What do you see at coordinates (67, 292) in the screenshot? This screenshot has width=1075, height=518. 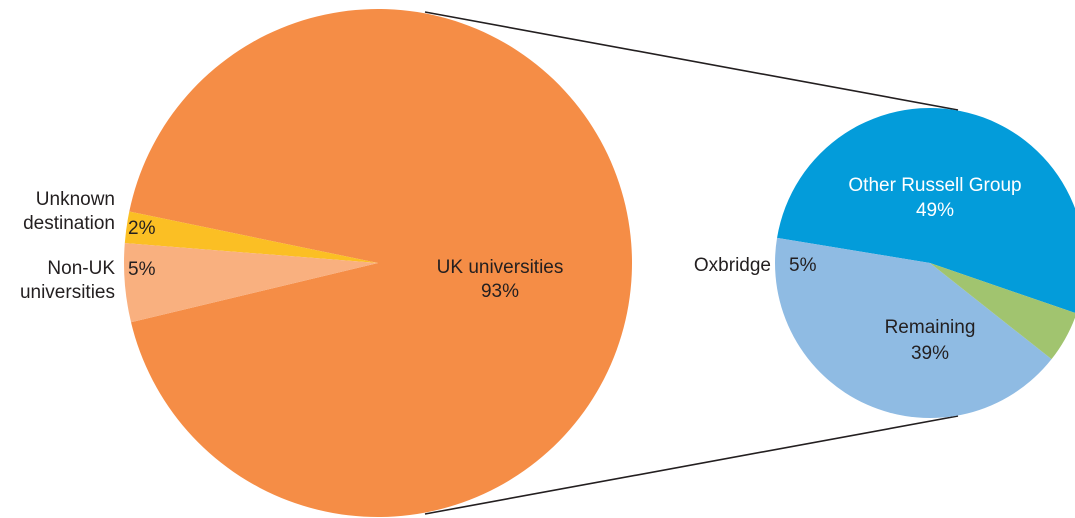 I see `non-uk-universities-label-line2: universities` at bounding box center [67, 292].